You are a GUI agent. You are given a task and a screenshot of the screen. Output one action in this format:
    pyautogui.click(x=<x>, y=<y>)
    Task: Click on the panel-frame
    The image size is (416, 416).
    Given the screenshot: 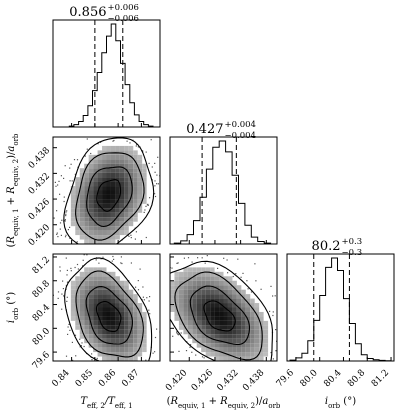 What is the action you would take?
    pyautogui.click(x=106, y=307)
    